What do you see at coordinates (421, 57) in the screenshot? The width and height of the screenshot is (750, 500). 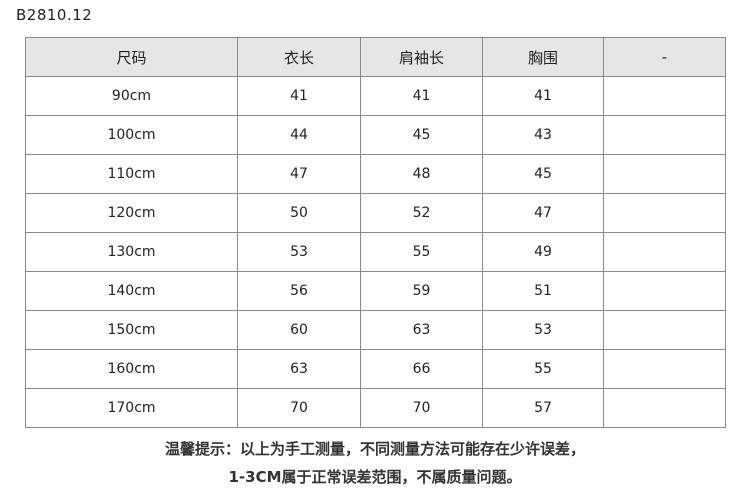 I see `column-header: 肩袖长` at bounding box center [421, 57].